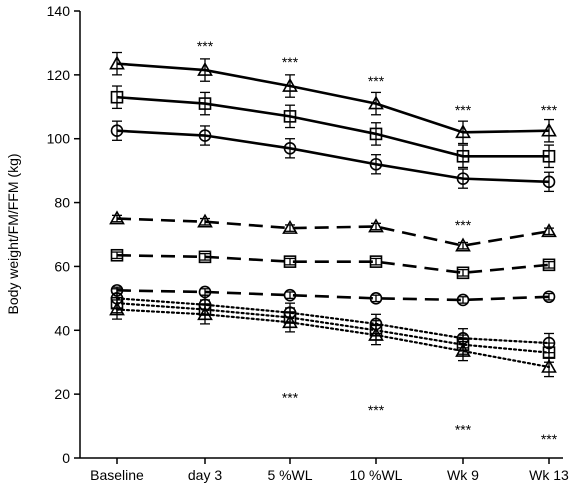 This screenshot has width=574, height=486. Describe the element at coordinates (62, 266) in the screenshot. I see `y-tick-label: 60` at that location.